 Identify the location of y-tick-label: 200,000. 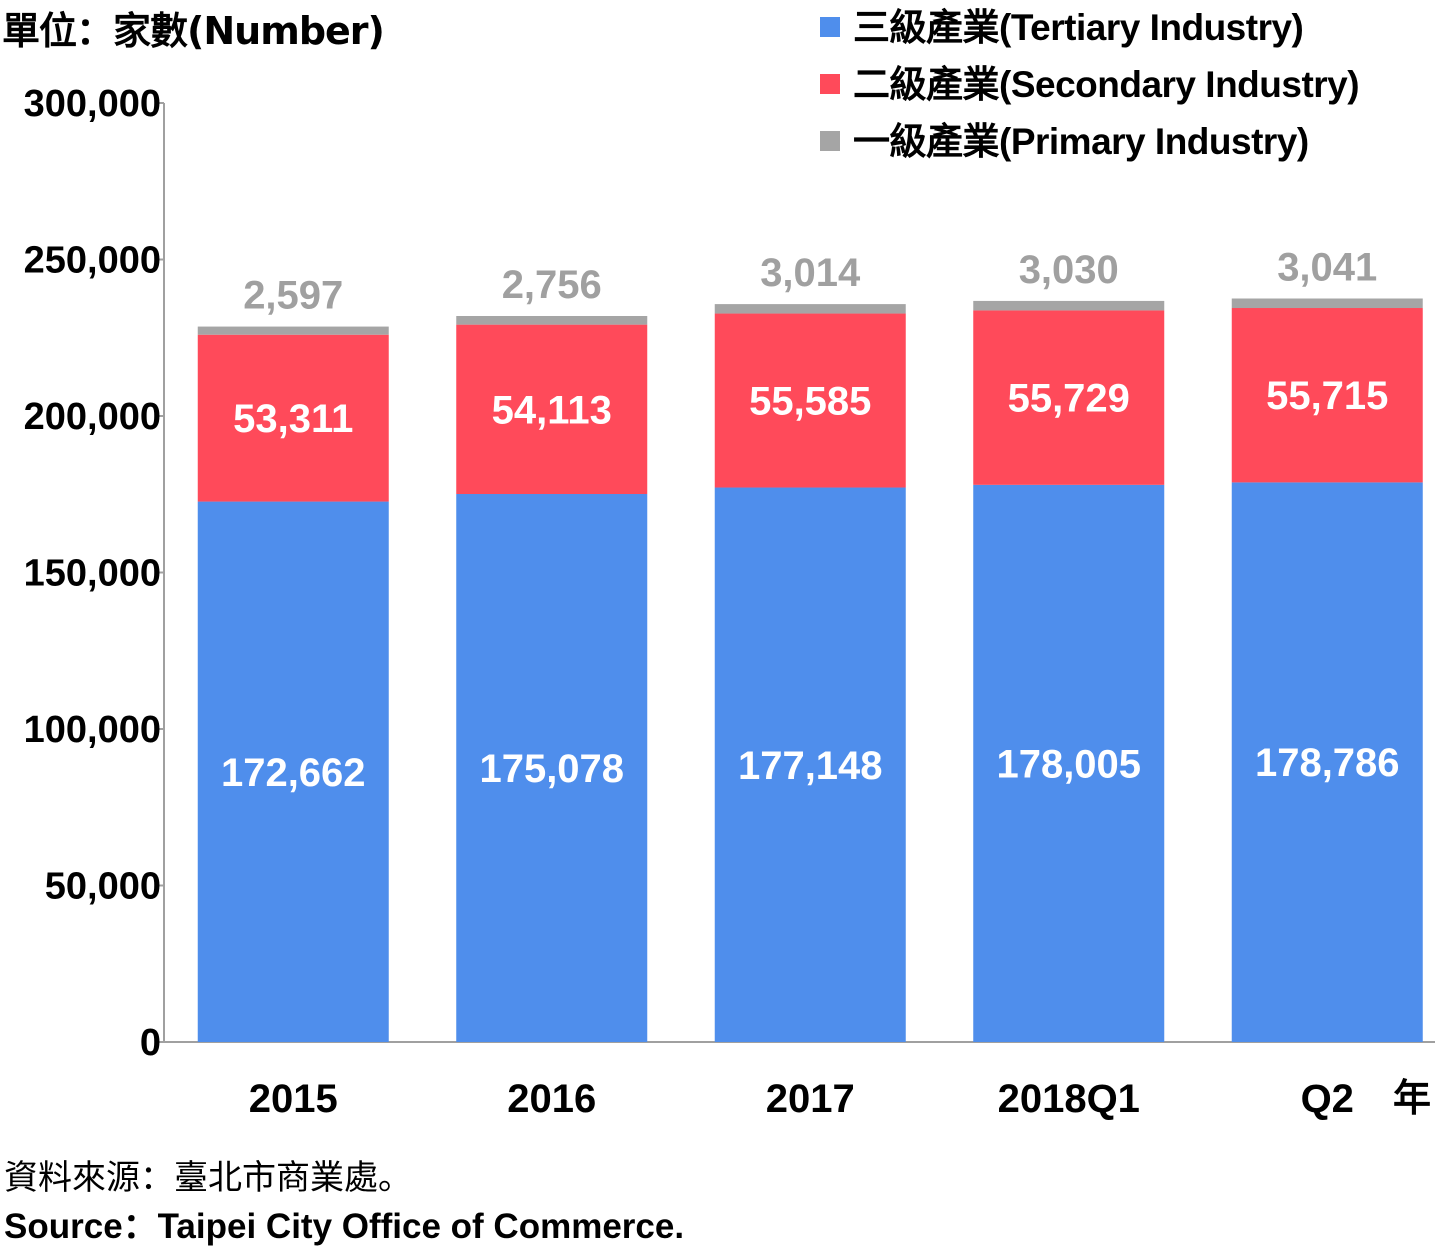
(92, 417).